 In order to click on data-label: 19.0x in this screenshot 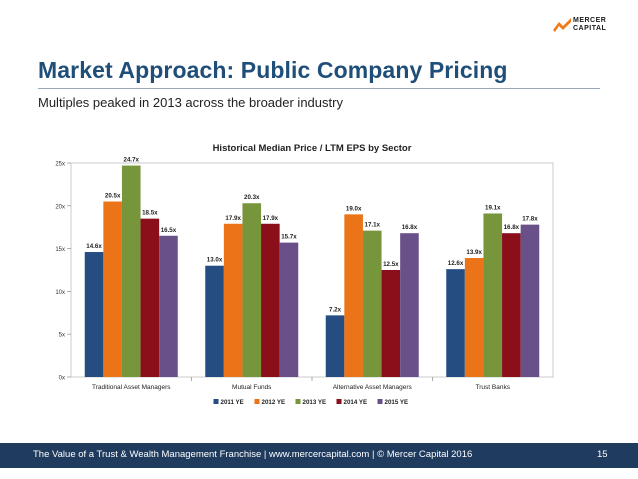, I will do `click(354, 208)`.